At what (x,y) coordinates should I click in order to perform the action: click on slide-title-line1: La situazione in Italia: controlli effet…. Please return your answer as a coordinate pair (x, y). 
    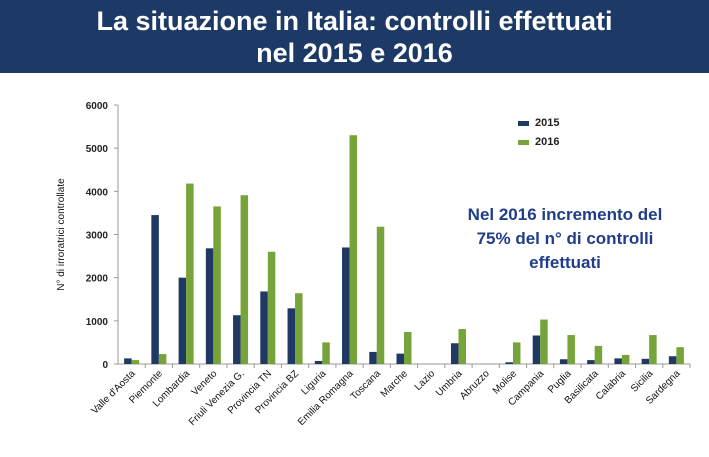
    Looking at the image, I should click on (354, 20).